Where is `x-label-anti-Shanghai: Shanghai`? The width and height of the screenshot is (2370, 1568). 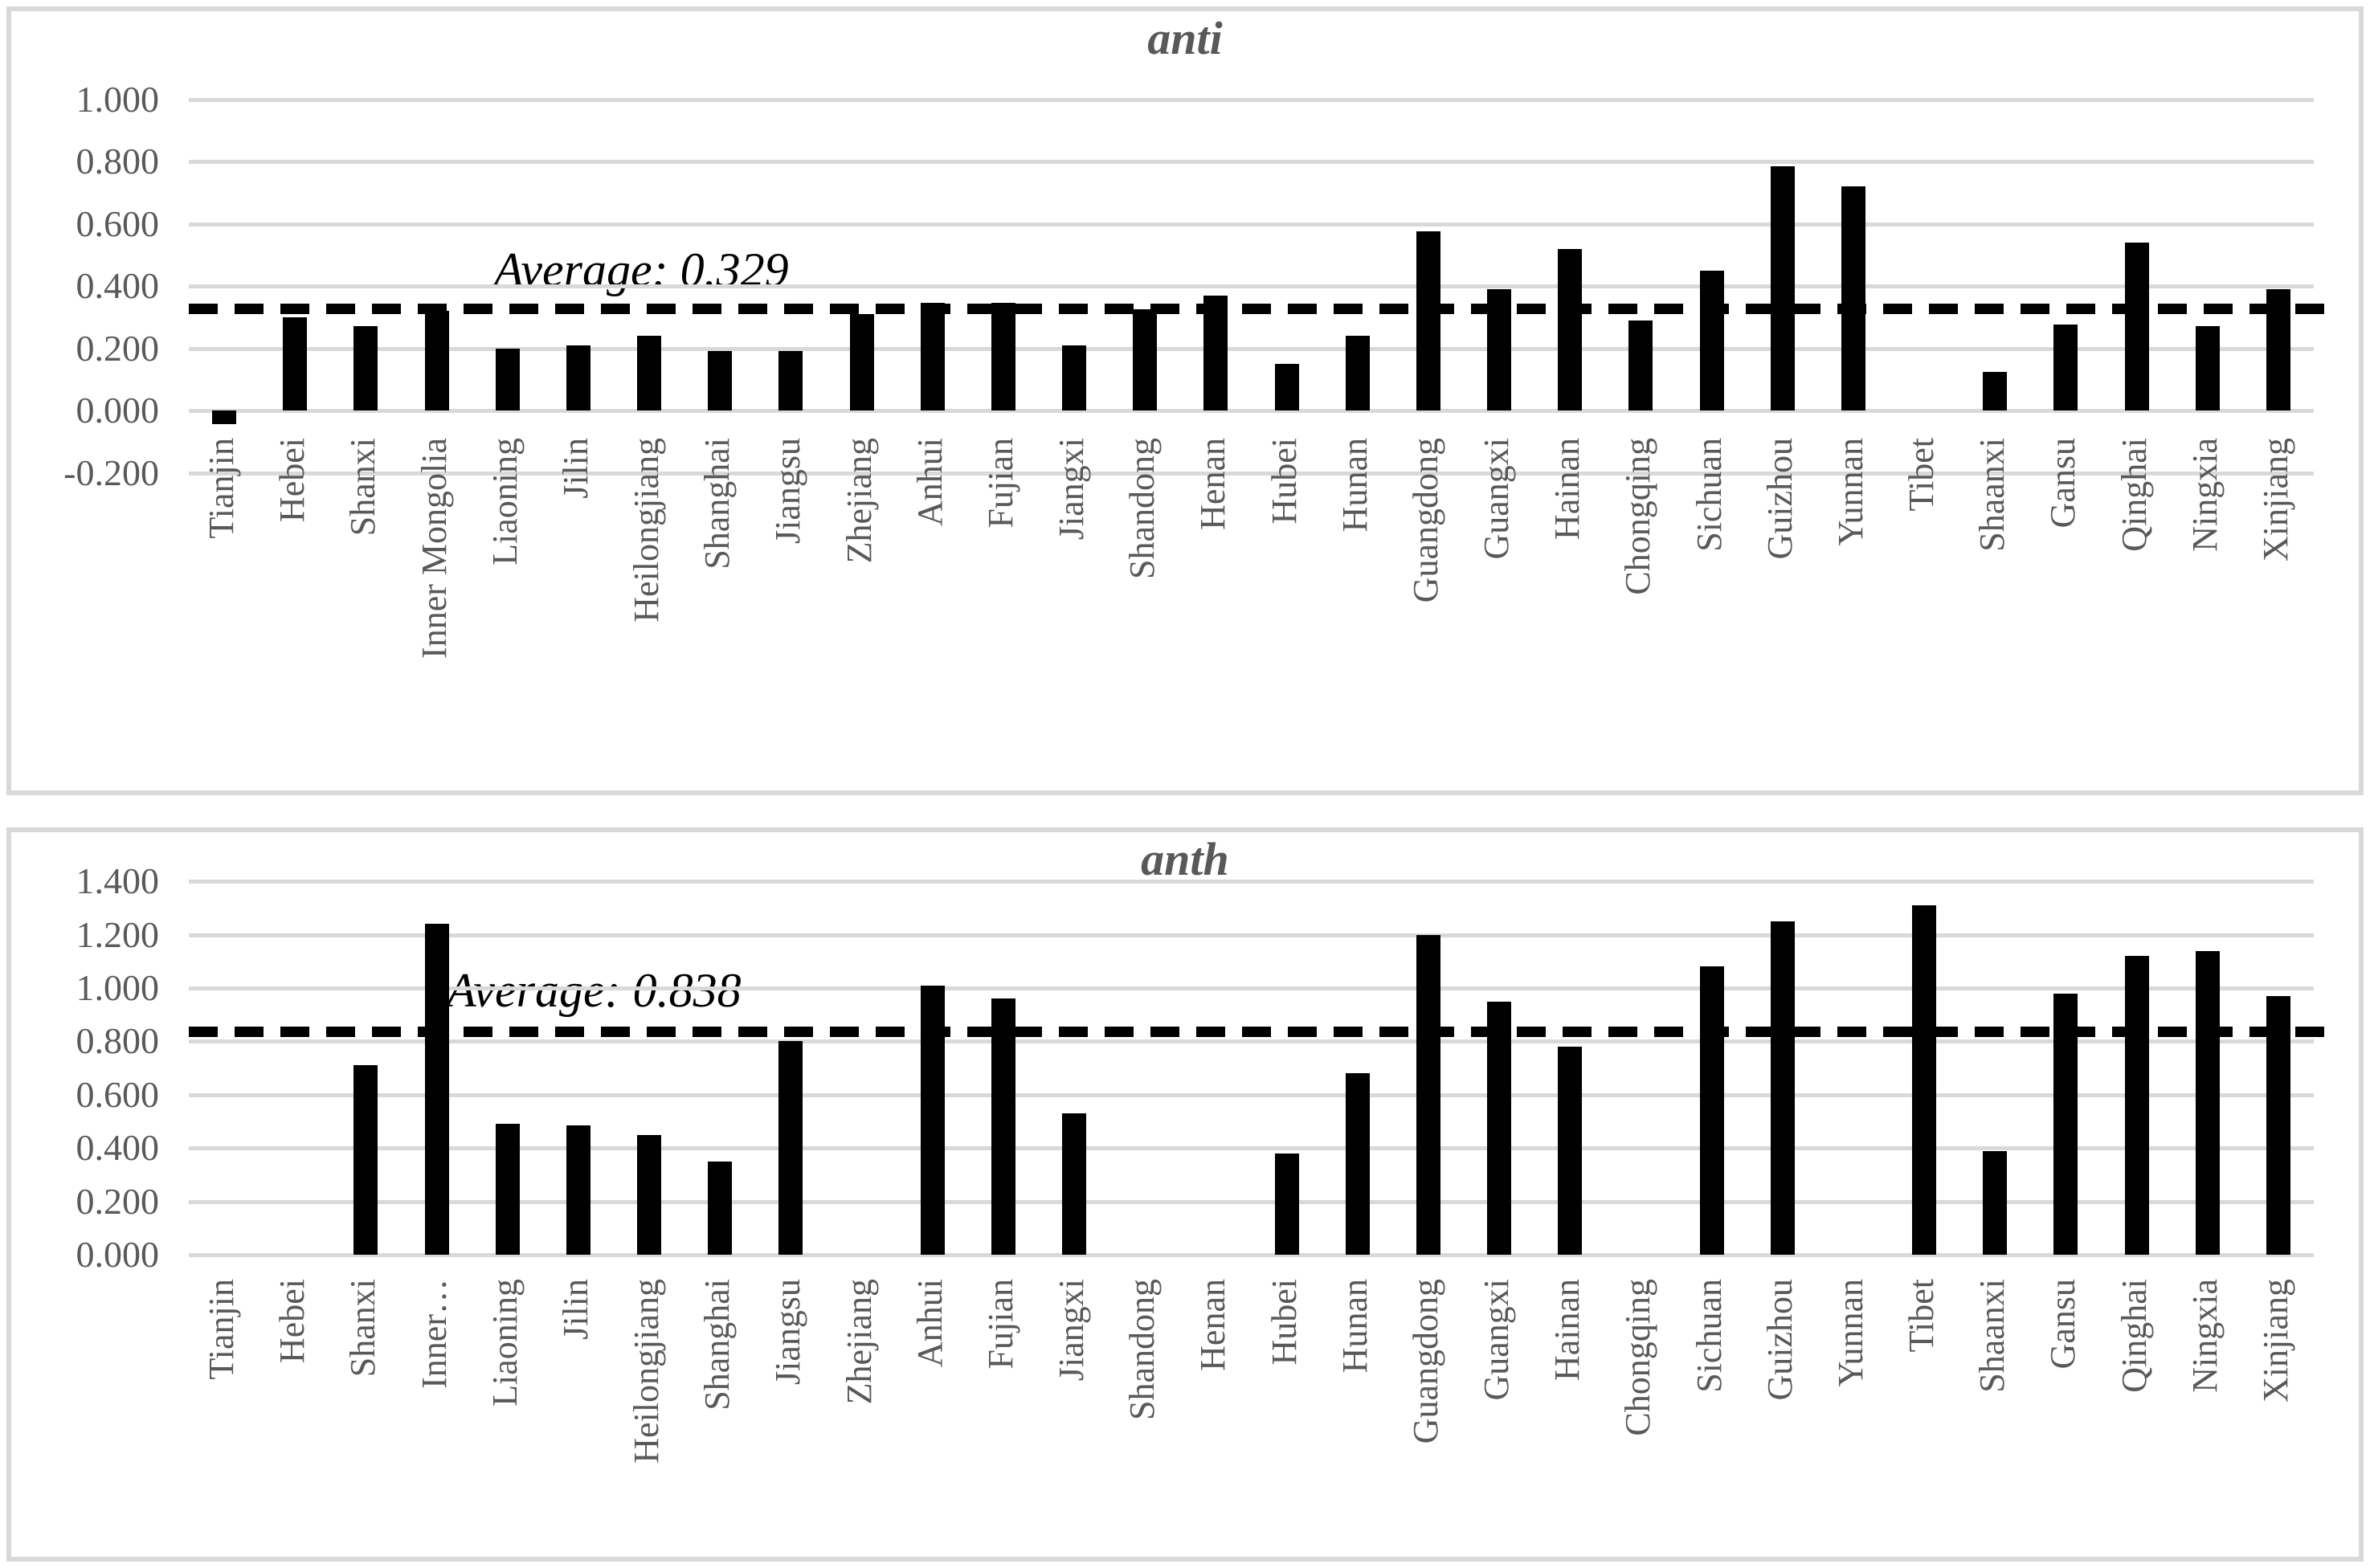
x-label-anti-Shanghai: Shanghai is located at coordinates (717, 504).